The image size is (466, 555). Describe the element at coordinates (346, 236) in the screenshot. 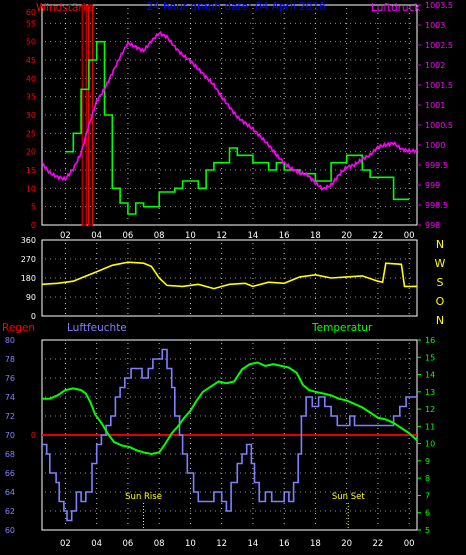

I see `x-tick-p1-20: 20` at that location.